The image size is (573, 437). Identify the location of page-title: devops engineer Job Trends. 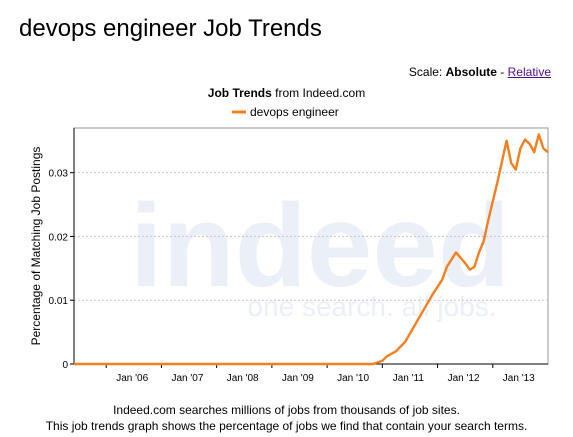
(170, 28).